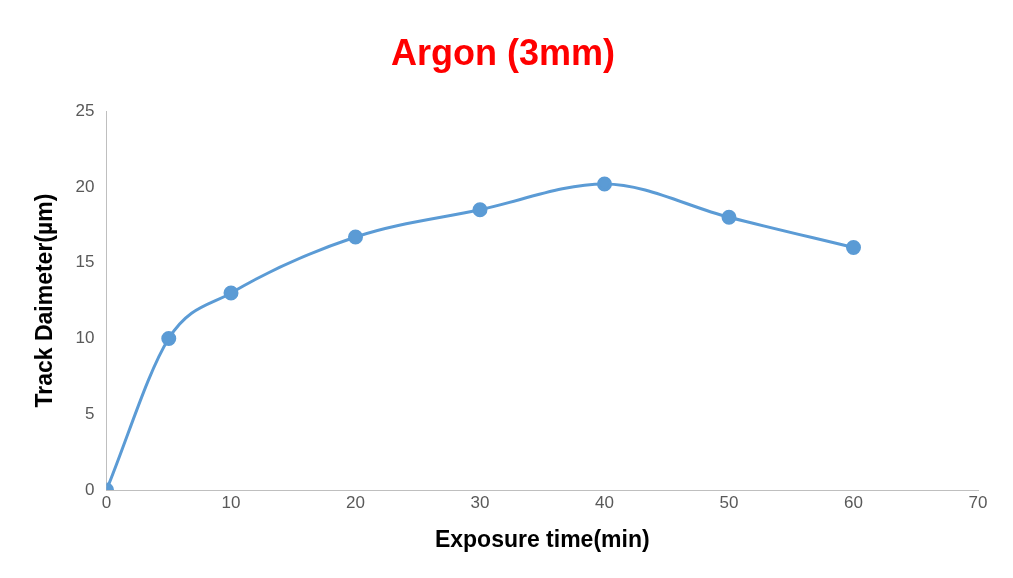 The width and height of the screenshot is (1013, 578). What do you see at coordinates (729, 502) in the screenshot?
I see `x-tick-label: 50` at bounding box center [729, 502].